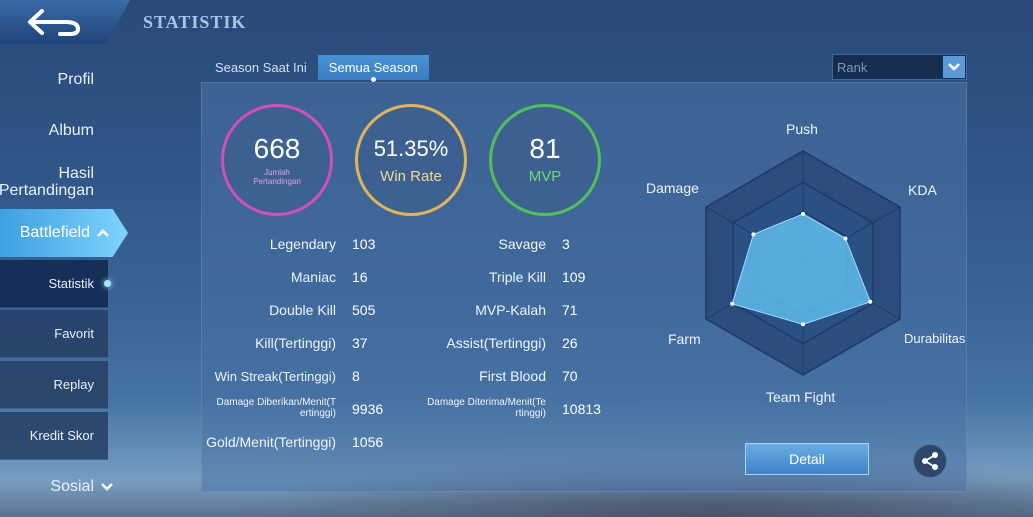  I want to click on radar-label-farm: Farm, so click(684, 339).